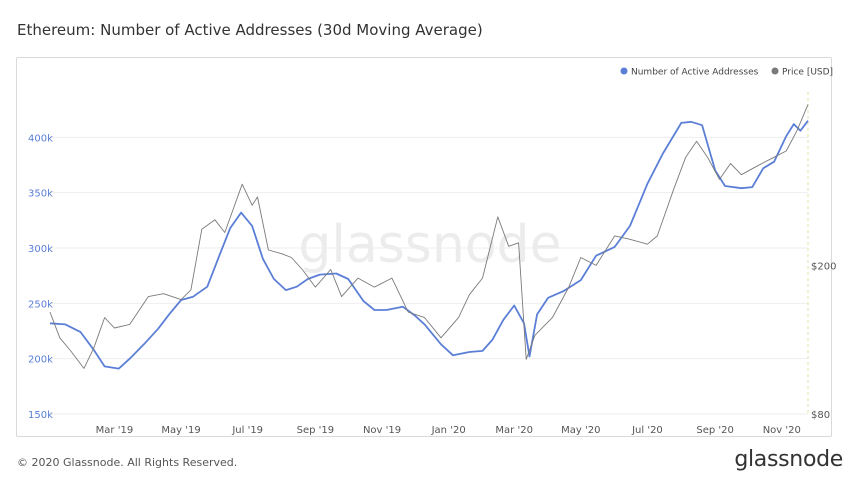 This screenshot has height=484, width=860. What do you see at coordinates (40, 194) in the screenshot?
I see `y-left-tick-label: 350k` at bounding box center [40, 194].